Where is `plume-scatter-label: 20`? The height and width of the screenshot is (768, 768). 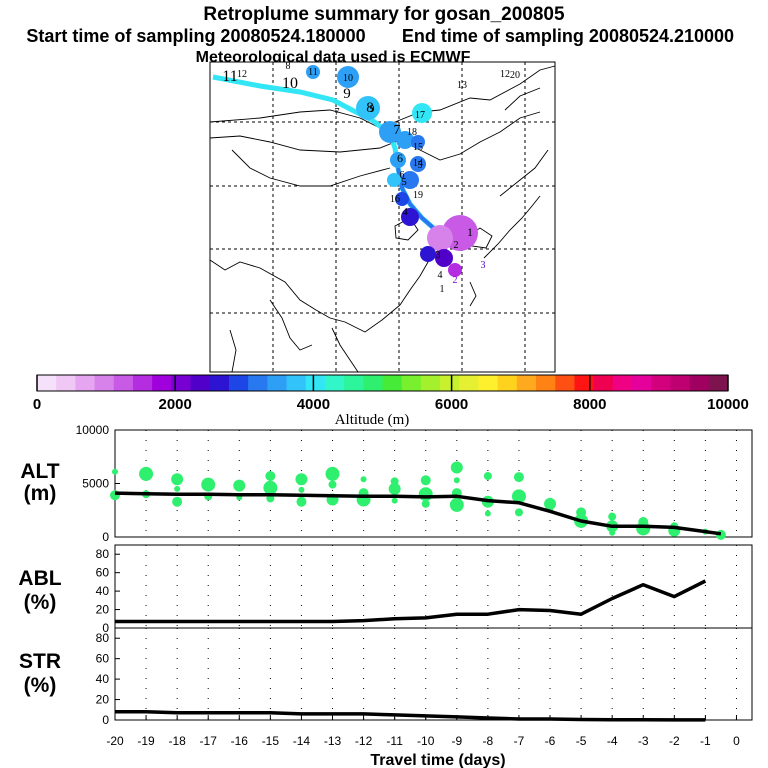 plume-scatter-label: 20 is located at coordinates (515, 75).